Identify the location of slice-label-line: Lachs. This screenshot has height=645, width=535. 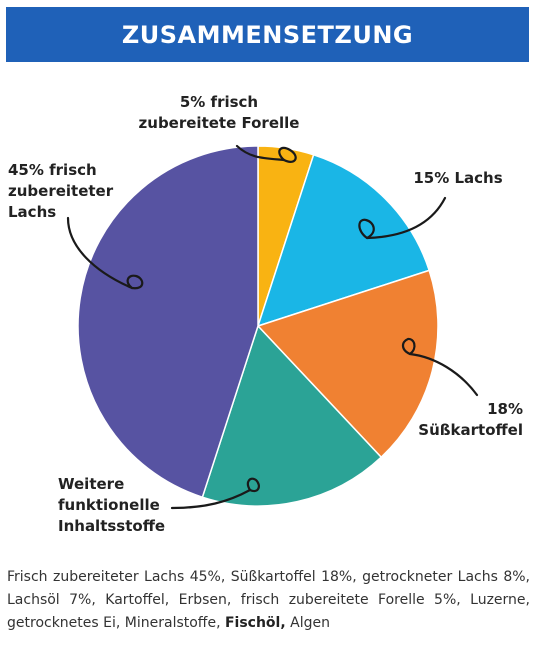
(32, 212).